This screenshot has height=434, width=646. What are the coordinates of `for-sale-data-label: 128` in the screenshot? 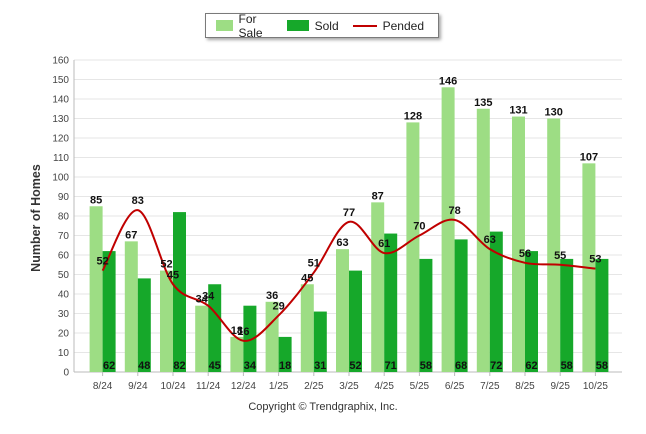 It's located at (413, 116).